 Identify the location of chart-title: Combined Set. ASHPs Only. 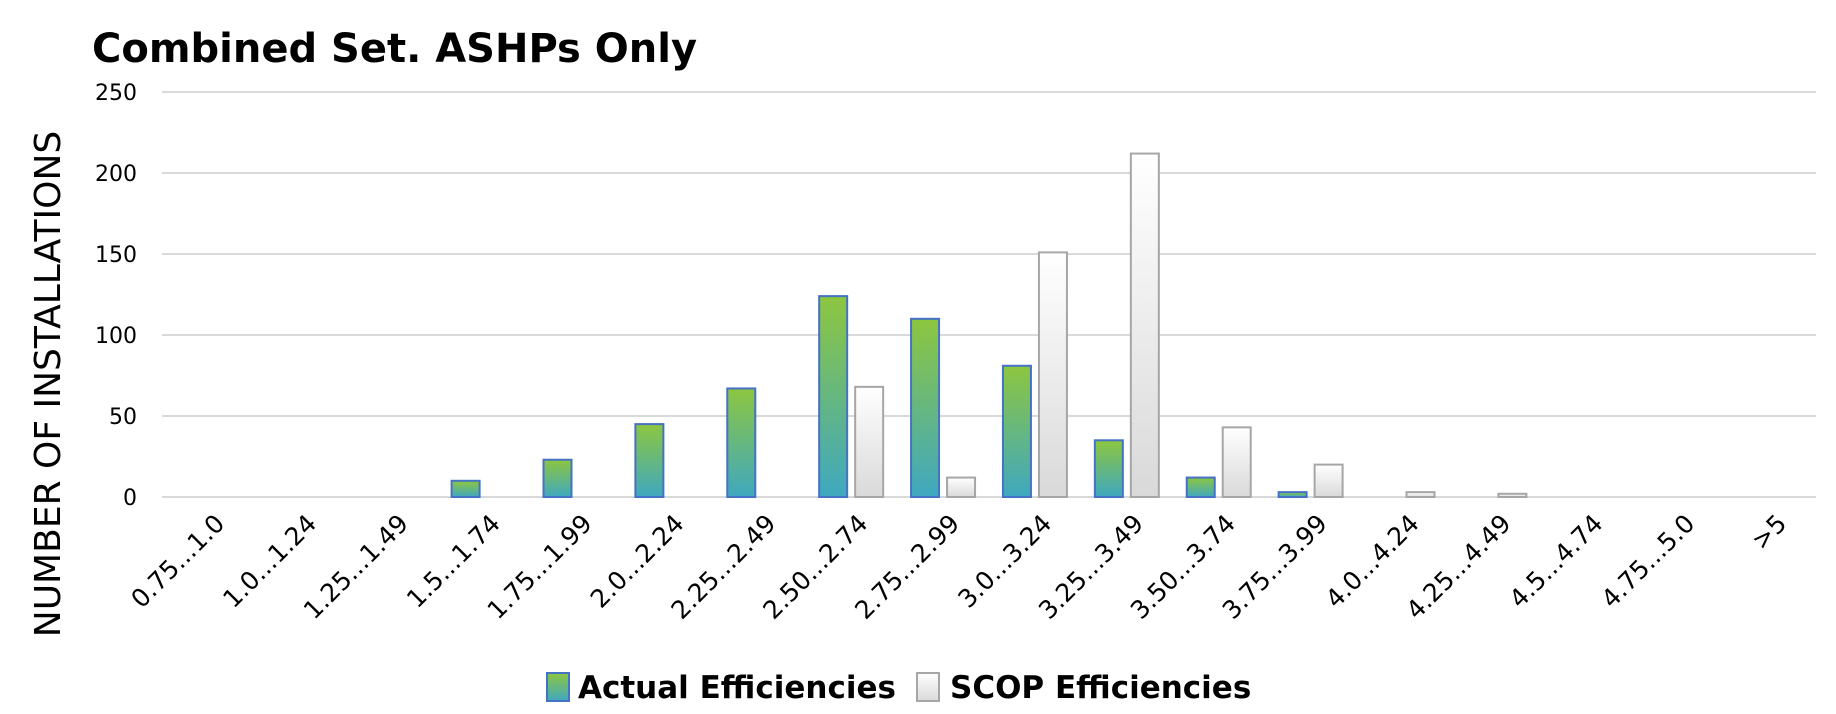
(394, 49).